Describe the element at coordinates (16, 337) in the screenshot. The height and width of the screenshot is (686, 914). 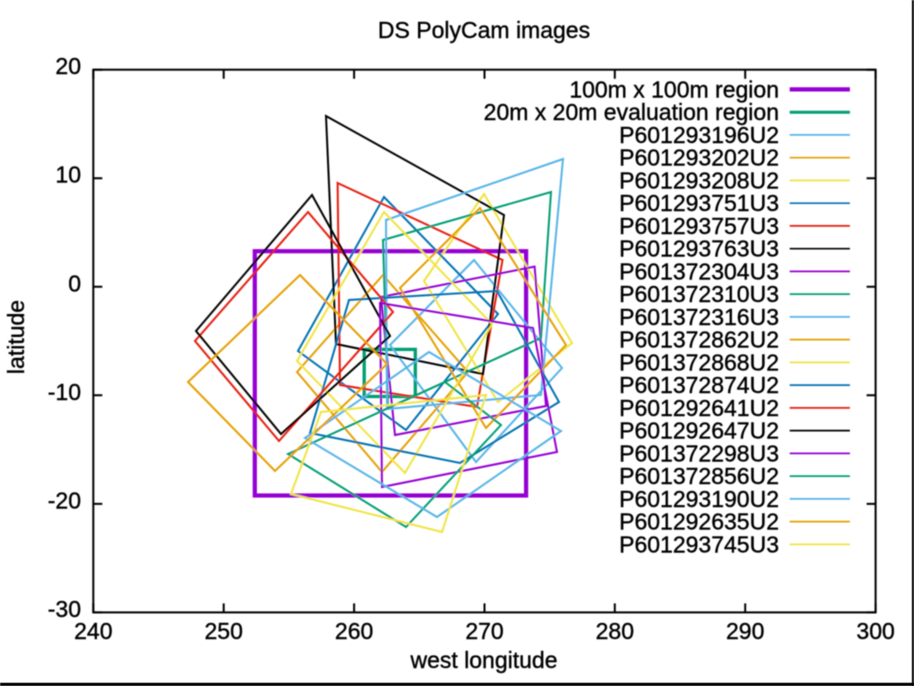
I see `svg-text: latitude` at that location.